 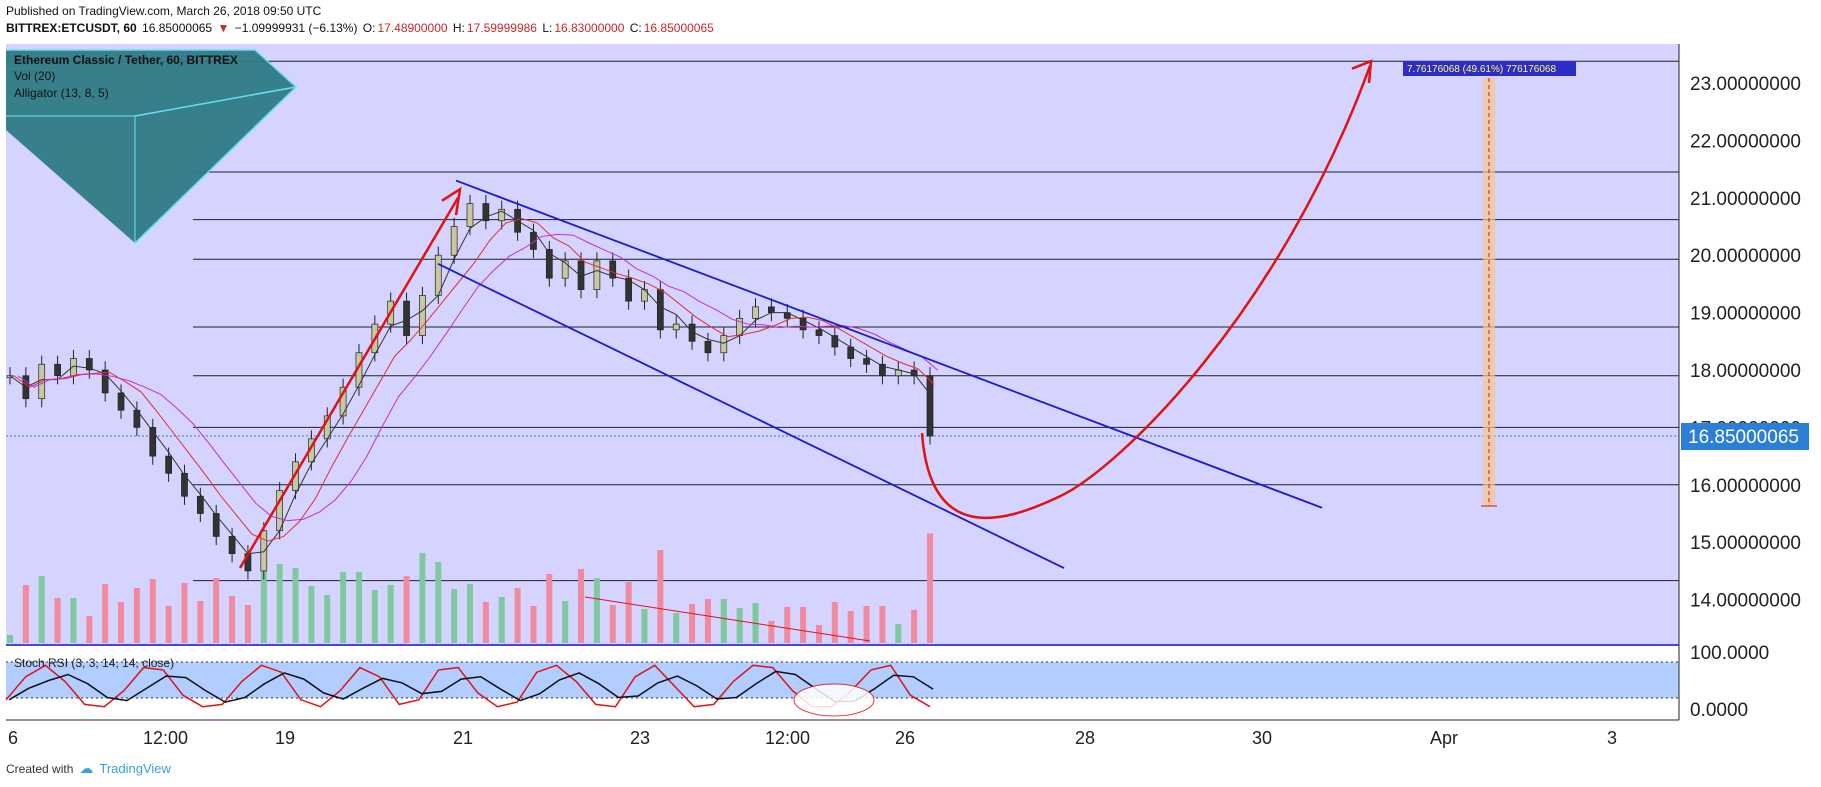 What do you see at coordinates (126, 60) in the screenshot?
I see `legend-title: Ethereum Classic / Tether, 60, BITTREX` at bounding box center [126, 60].